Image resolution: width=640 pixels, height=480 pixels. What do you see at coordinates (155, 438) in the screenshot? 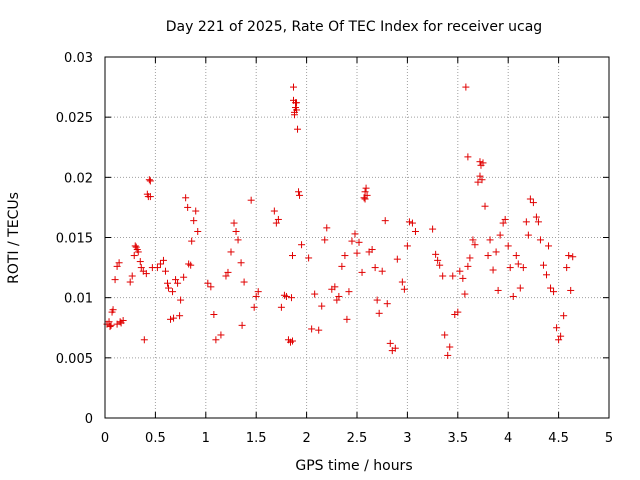
I see `x-tick-label: 0.5` at bounding box center [155, 438].